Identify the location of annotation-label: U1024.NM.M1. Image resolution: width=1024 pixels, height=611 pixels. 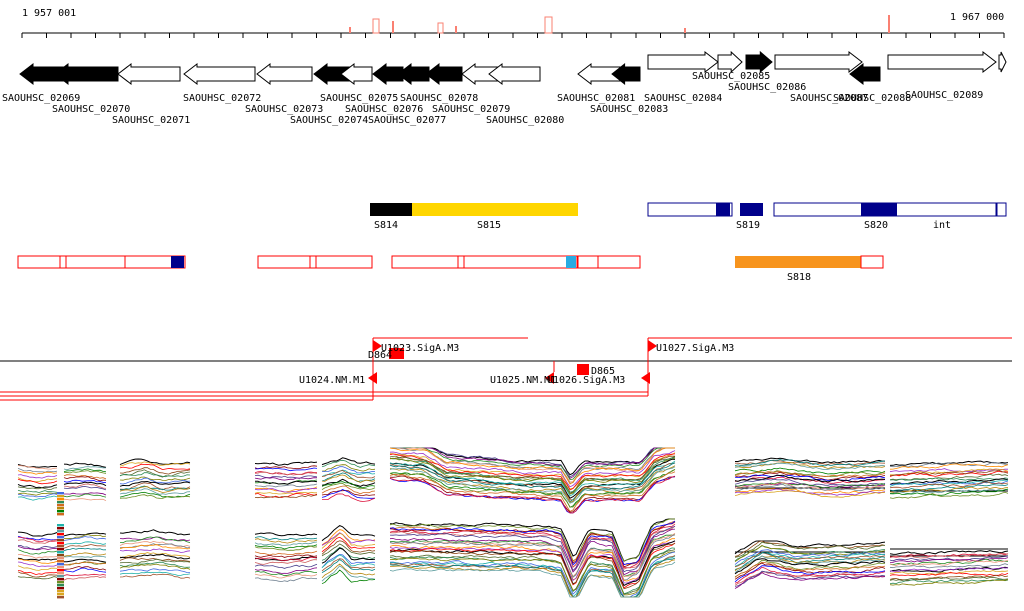
(332, 380).